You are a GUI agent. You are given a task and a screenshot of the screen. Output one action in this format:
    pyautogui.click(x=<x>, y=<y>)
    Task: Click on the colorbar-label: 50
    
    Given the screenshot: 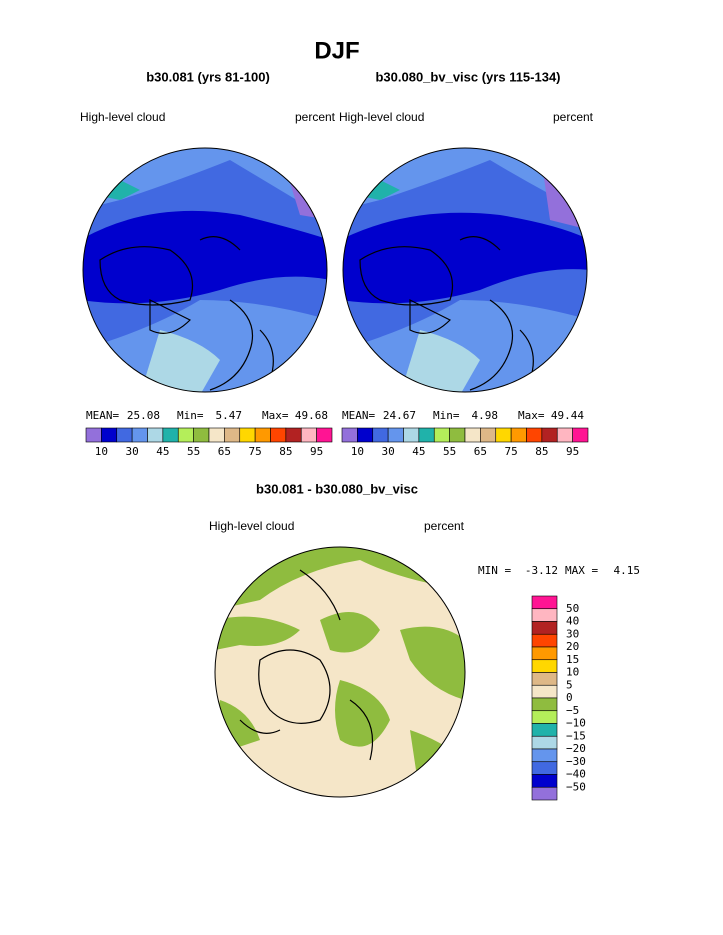 What is the action you would take?
    pyautogui.click(x=572, y=608)
    